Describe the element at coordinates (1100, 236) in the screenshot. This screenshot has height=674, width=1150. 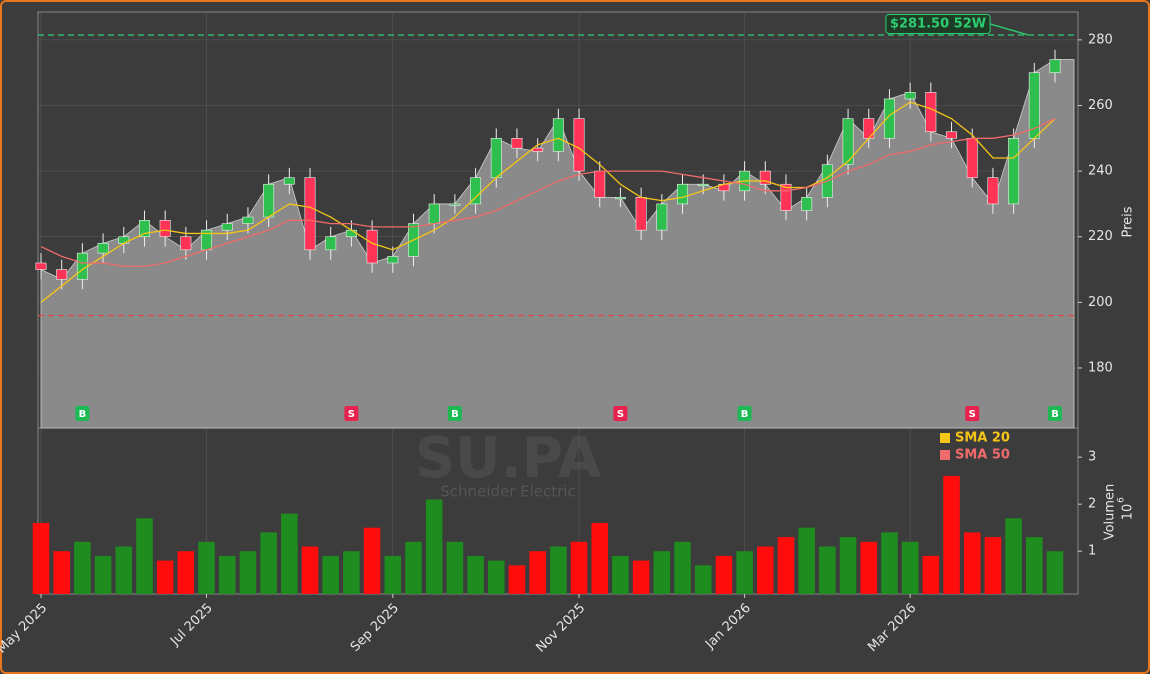
I see `y-tick-label: 220` at that location.